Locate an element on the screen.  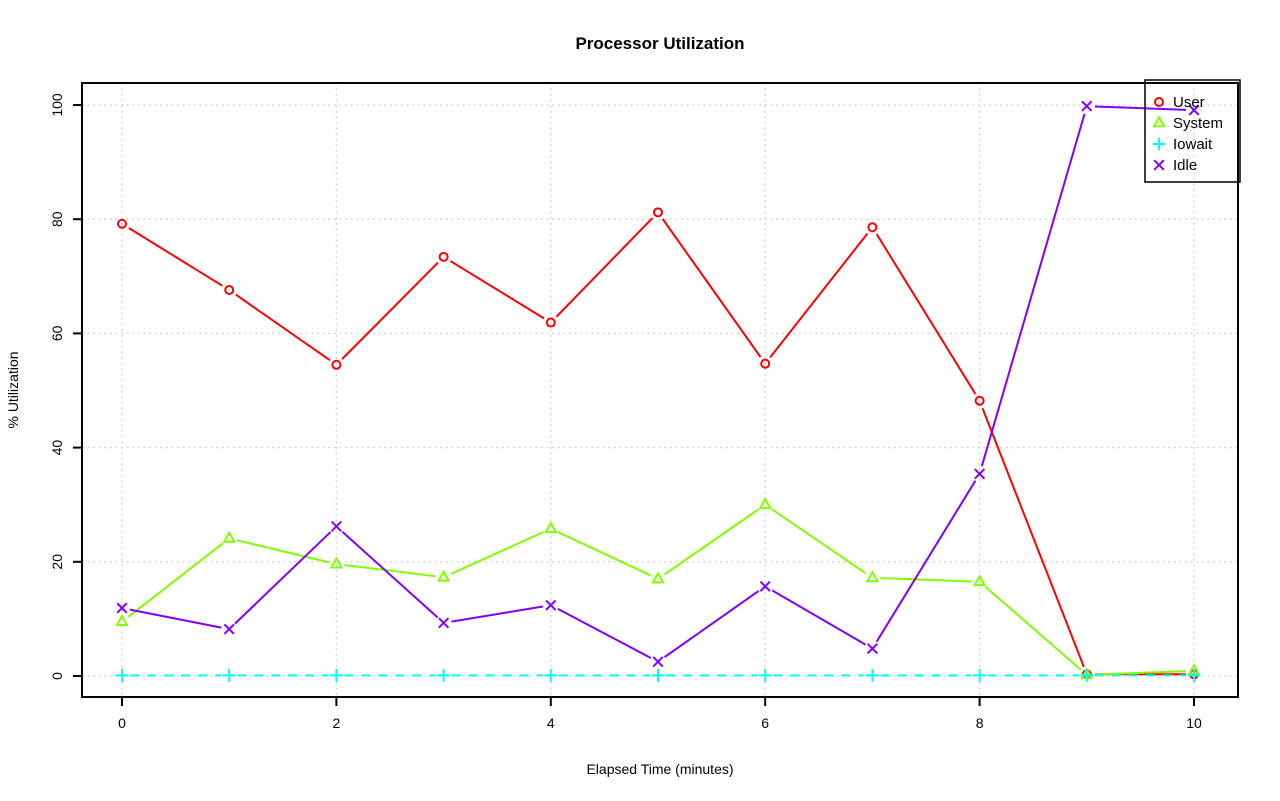
x-tick-label: 0 is located at coordinates (122, 723).